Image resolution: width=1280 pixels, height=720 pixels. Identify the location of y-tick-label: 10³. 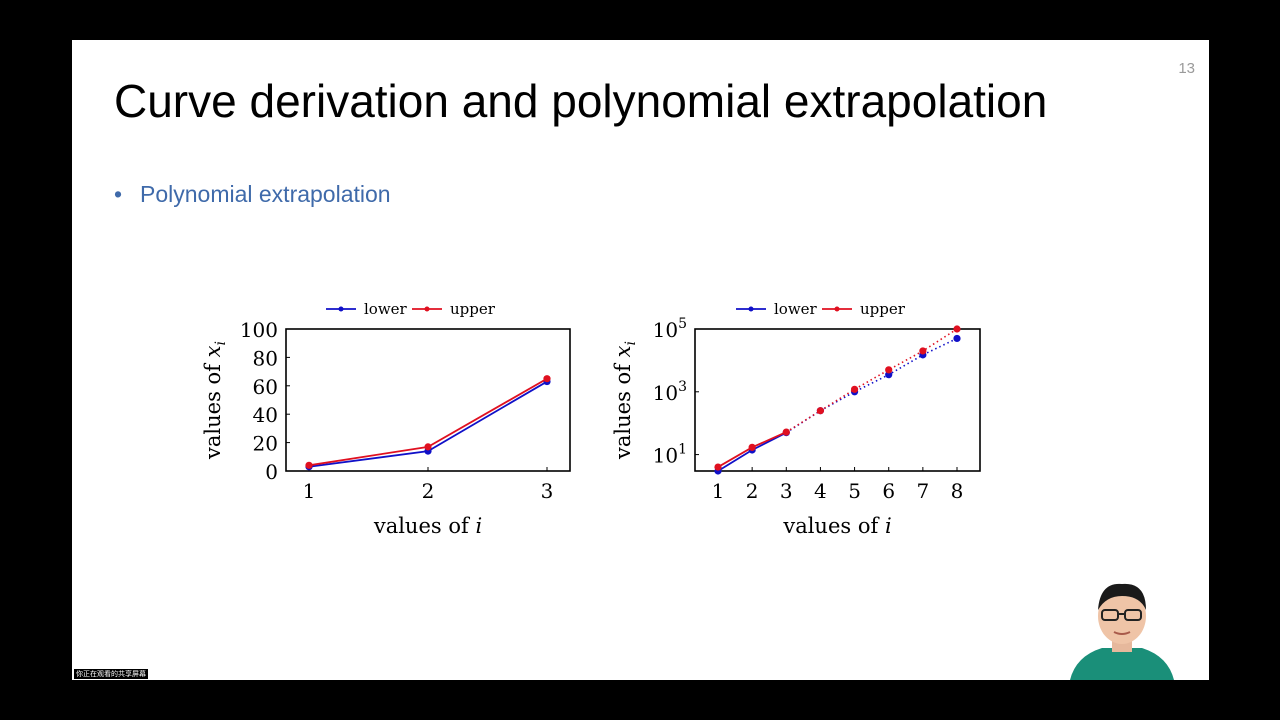
(670, 392).